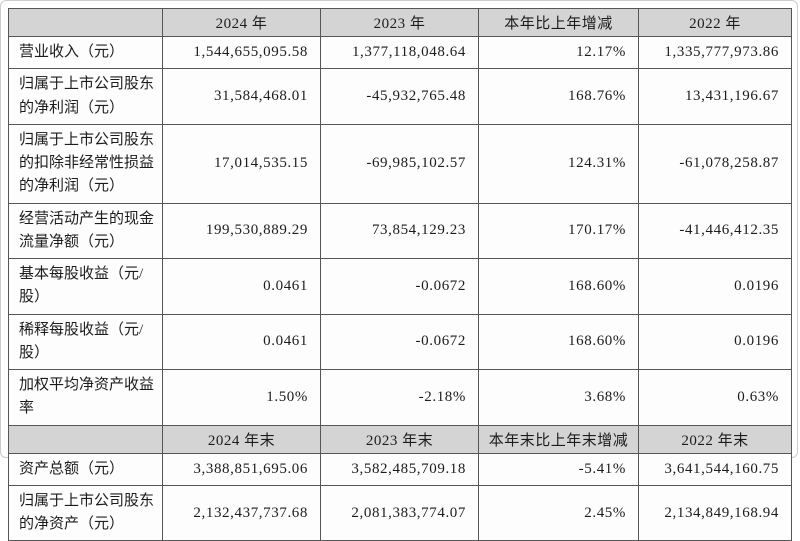  What do you see at coordinates (85, 397) in the screenshot?
I see `row-label: 加权平均净资产收益率` at bounding box center [85, 397].